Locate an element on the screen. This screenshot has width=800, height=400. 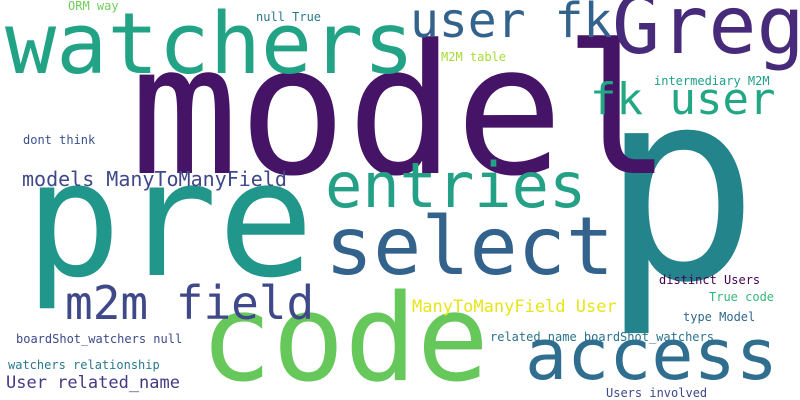
word-entries: entries is located at coordinates (456, 185).